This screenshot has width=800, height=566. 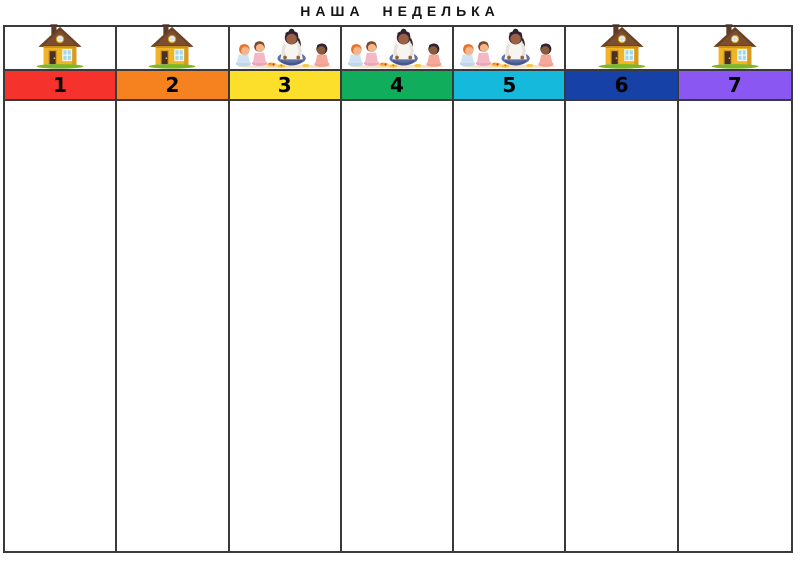 I want to click on day-number: 6, so click(x=621, y=85).